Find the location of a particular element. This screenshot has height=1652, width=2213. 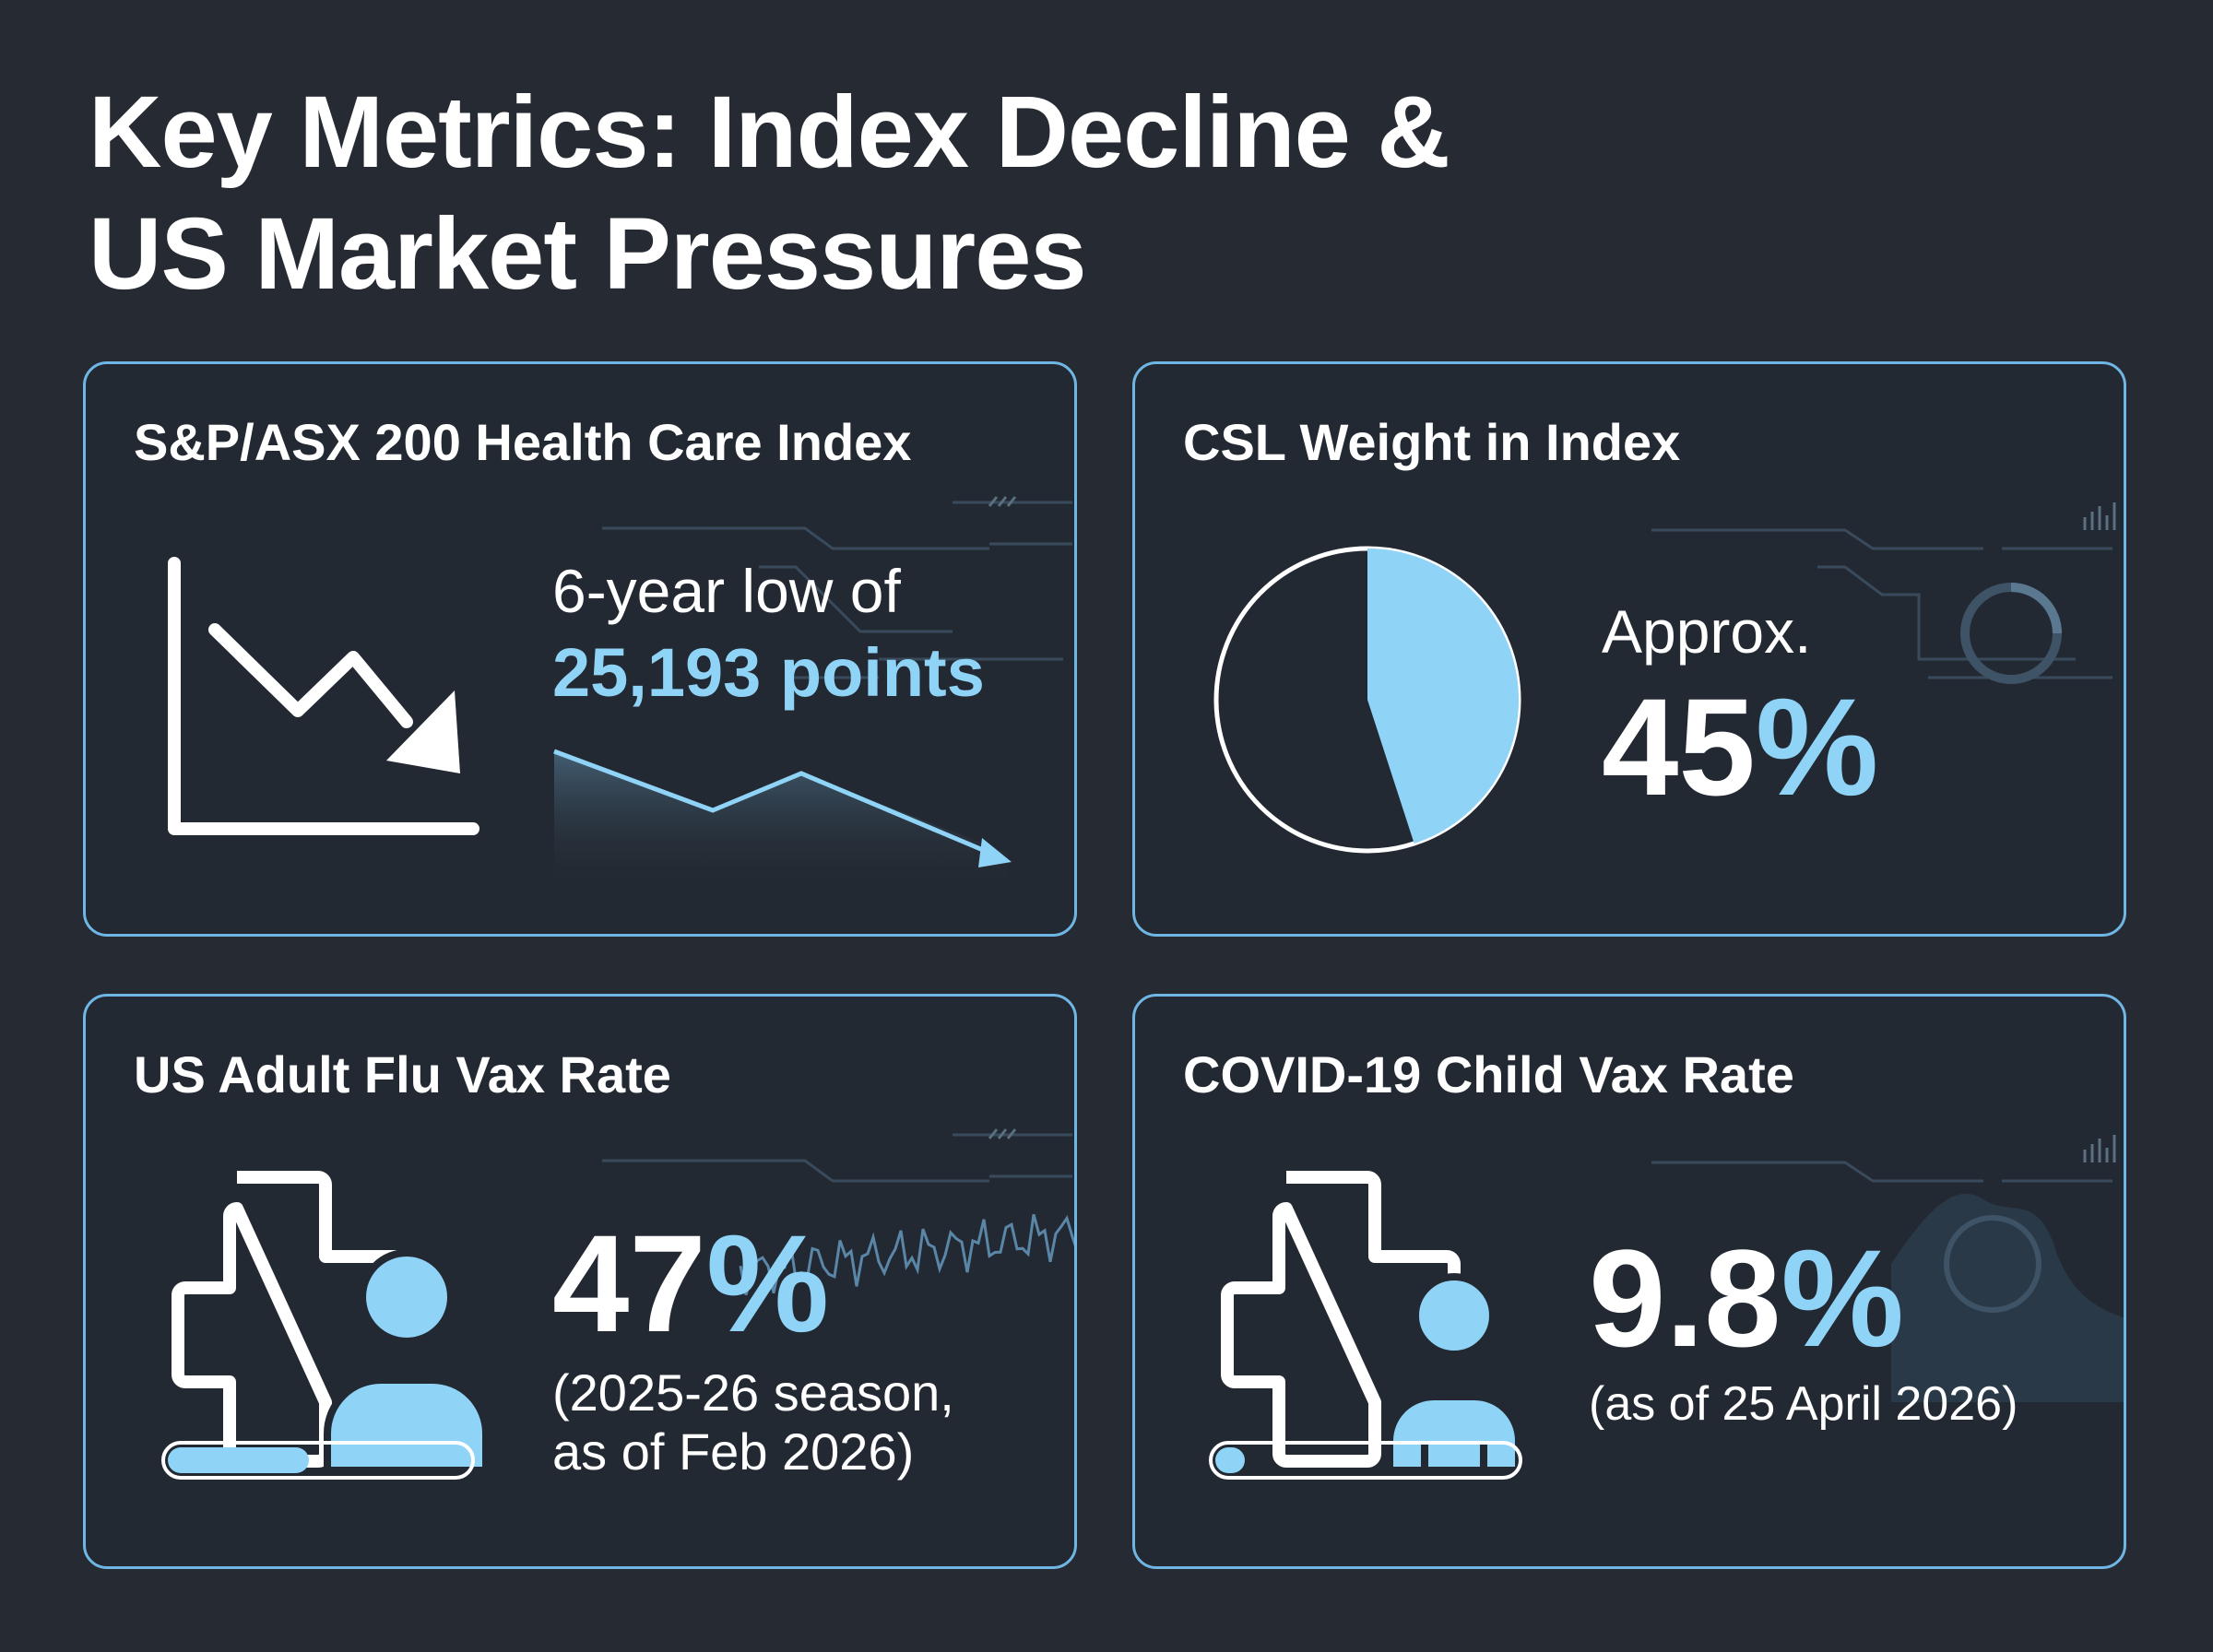

flu-note: (2025-26 season, as of Feb 2026) is located at coordinates (753, 1422).